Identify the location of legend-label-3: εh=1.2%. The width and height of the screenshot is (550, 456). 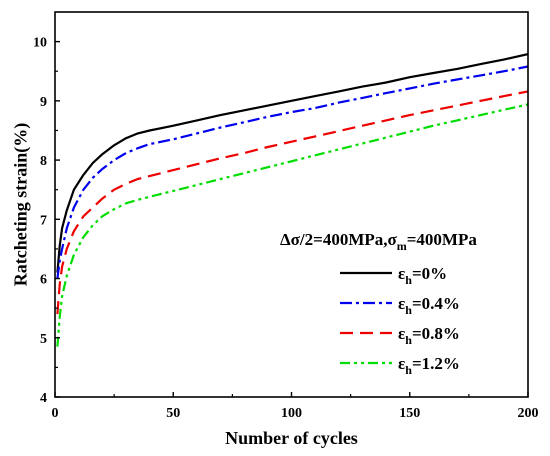
(429, 365).